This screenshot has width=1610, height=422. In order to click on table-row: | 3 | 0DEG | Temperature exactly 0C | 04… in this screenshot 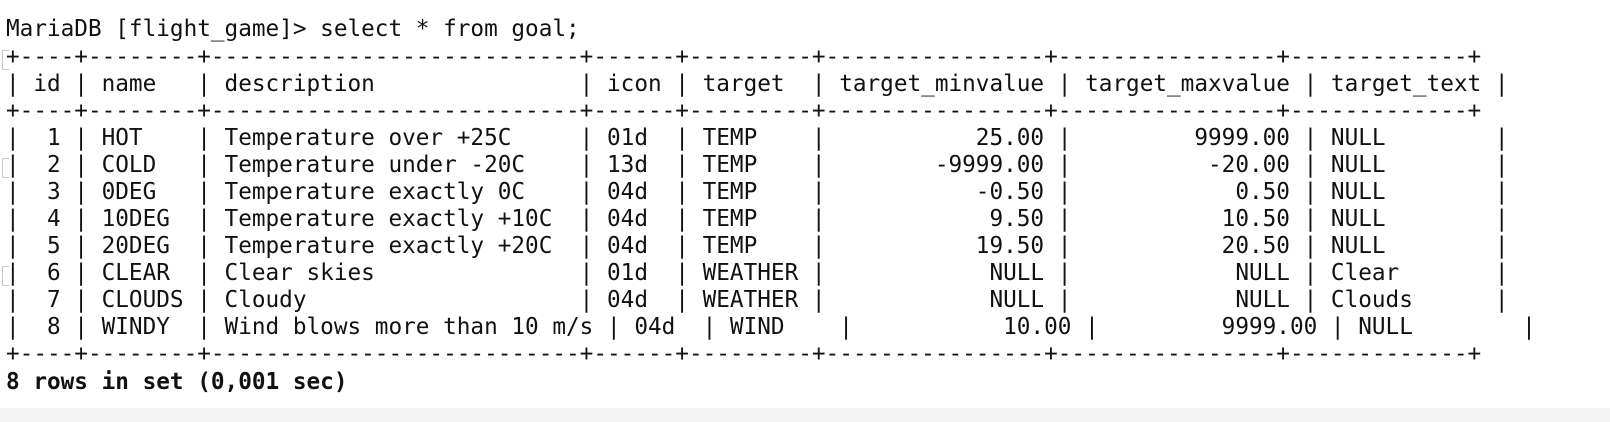, I will do `click(757, 192)`.